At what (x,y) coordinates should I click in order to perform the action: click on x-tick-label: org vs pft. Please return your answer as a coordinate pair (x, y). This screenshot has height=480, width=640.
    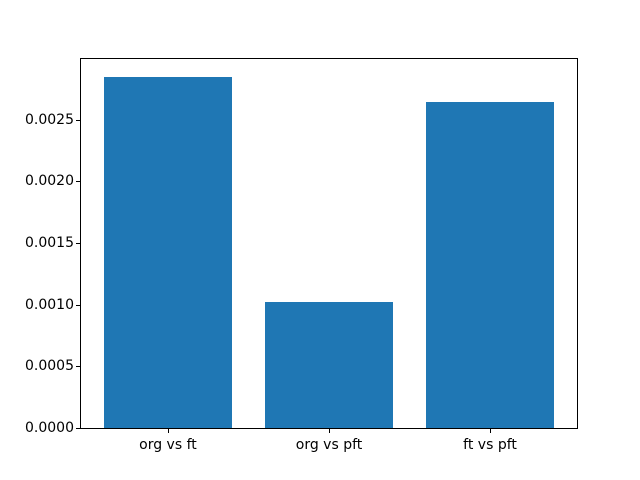
    Looking at the image, I should click on (329, 445).